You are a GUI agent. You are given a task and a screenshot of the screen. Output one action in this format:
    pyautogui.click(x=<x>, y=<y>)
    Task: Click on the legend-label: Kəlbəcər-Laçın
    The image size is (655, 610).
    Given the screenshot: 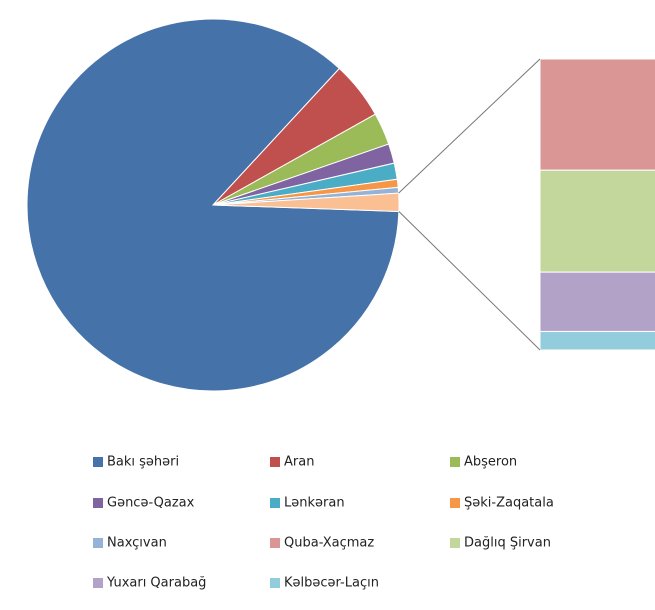 What is the action you would take?
    pyautogui.click(x=331, y=583)
    